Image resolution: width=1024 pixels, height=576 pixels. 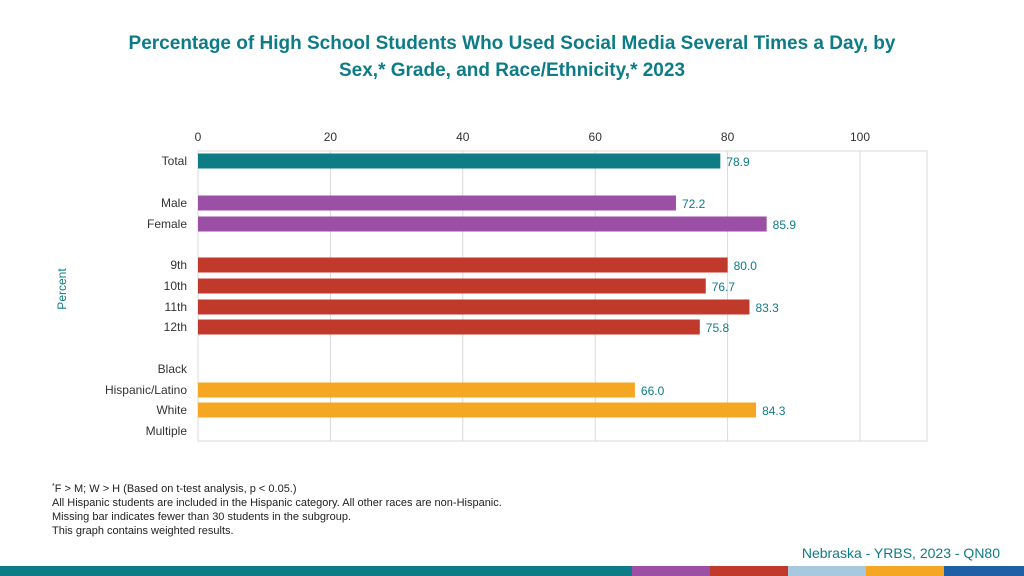 What do you see at coordinates (174, 161) in the screenshot?
I see `category-label: Total` at bounding box center [174, 161].